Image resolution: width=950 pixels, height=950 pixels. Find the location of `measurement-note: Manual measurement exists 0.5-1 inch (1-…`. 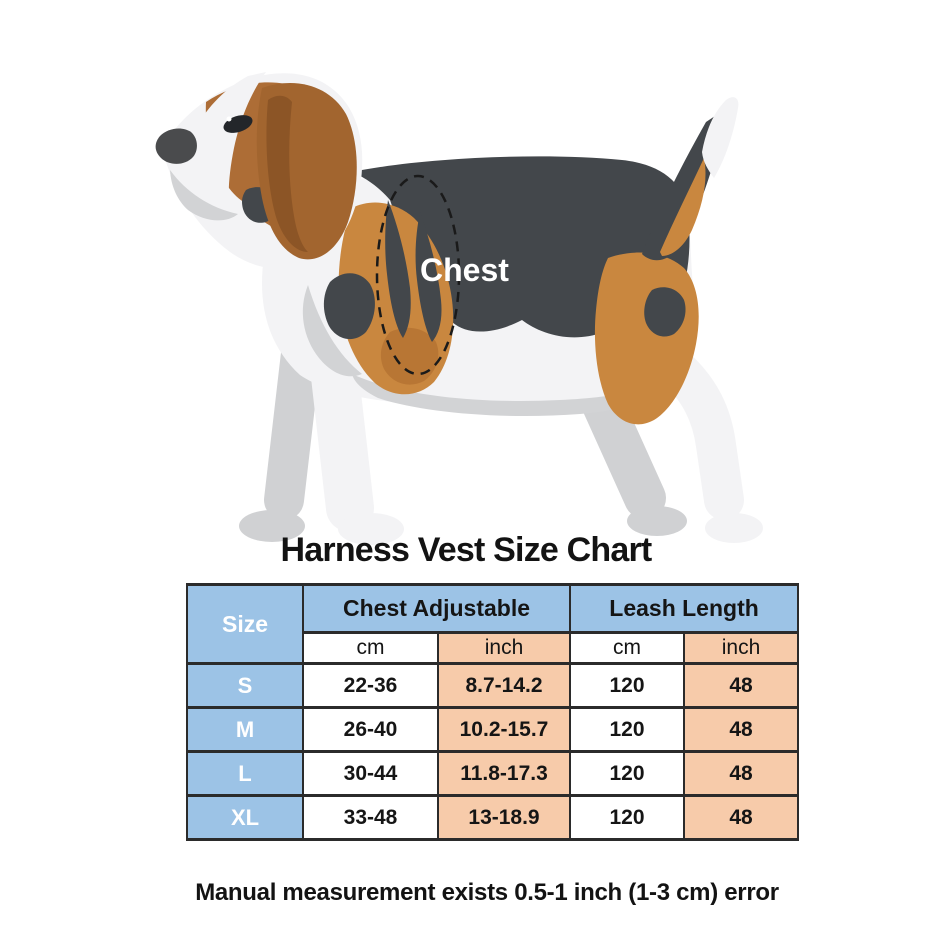

measurement-note: Manual measurement exists 0.5-1 inch (1-… is located at coordinates (487, 892).